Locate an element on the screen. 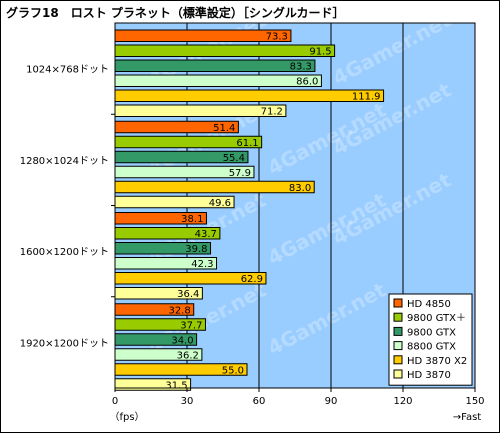  data-label: 49.6 is located at coordinates (220, 203).